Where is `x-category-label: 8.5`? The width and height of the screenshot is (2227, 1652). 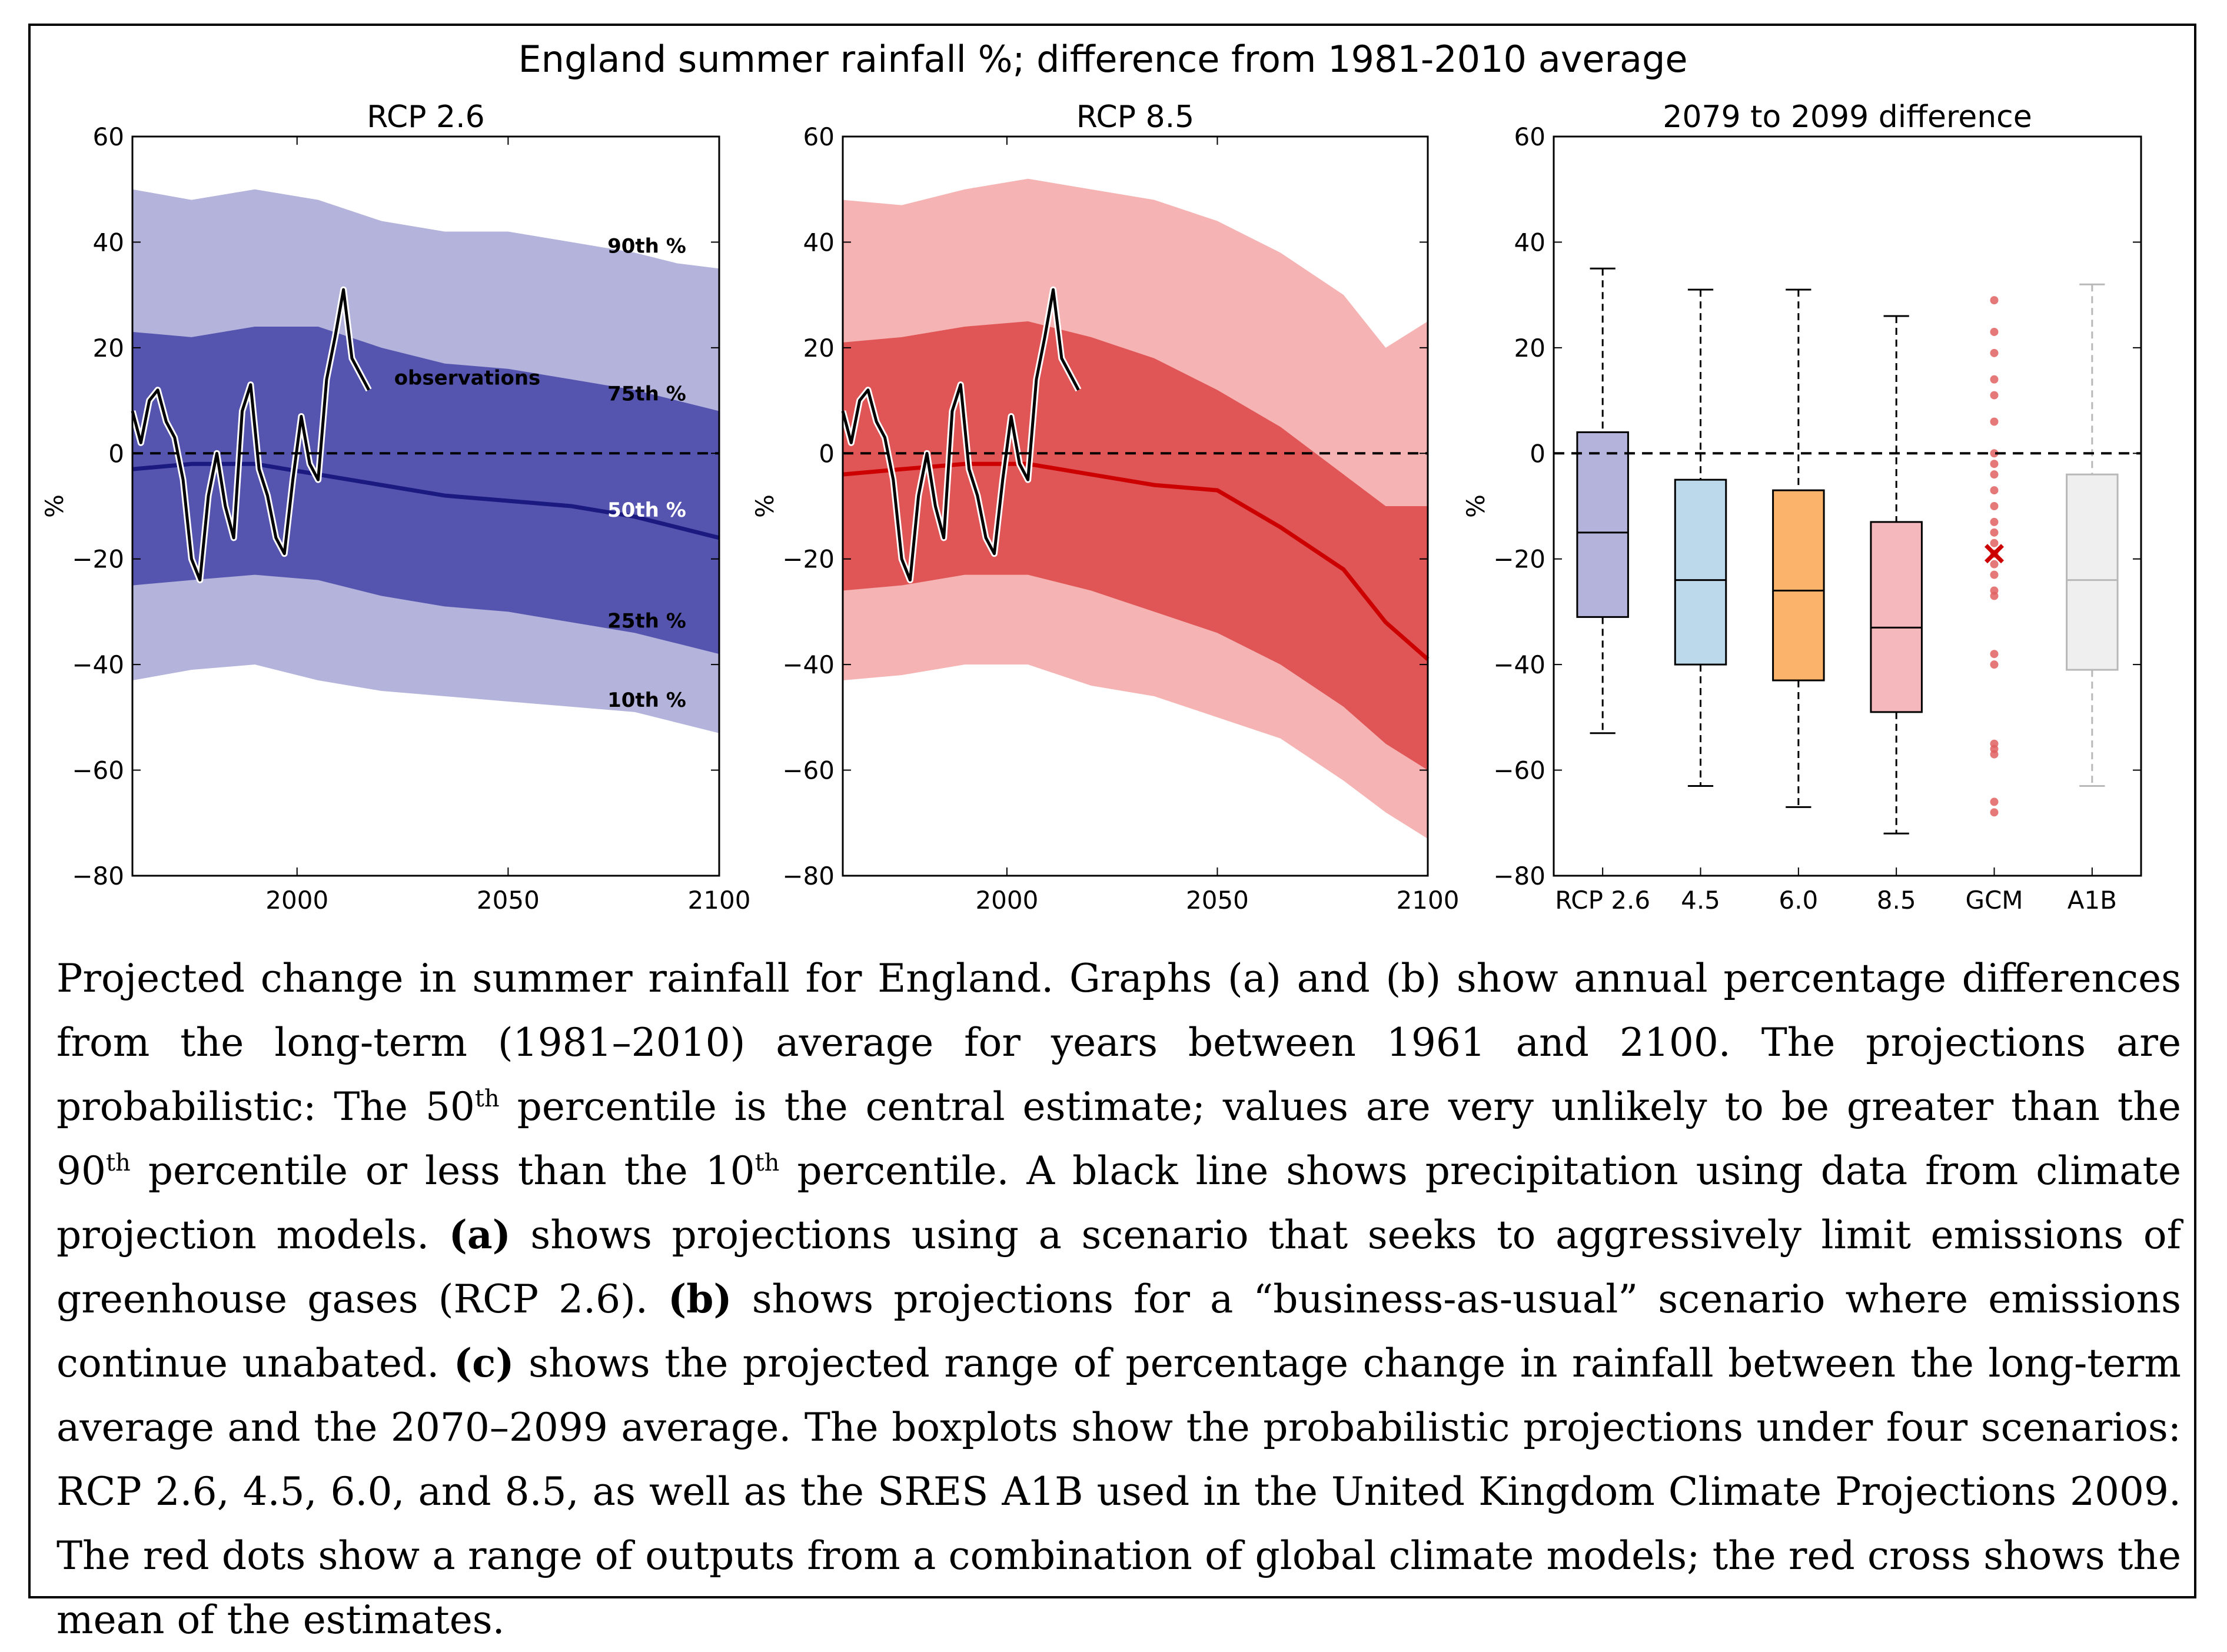
x-category-label: 8.5 is located at coordinates (1896, 900).